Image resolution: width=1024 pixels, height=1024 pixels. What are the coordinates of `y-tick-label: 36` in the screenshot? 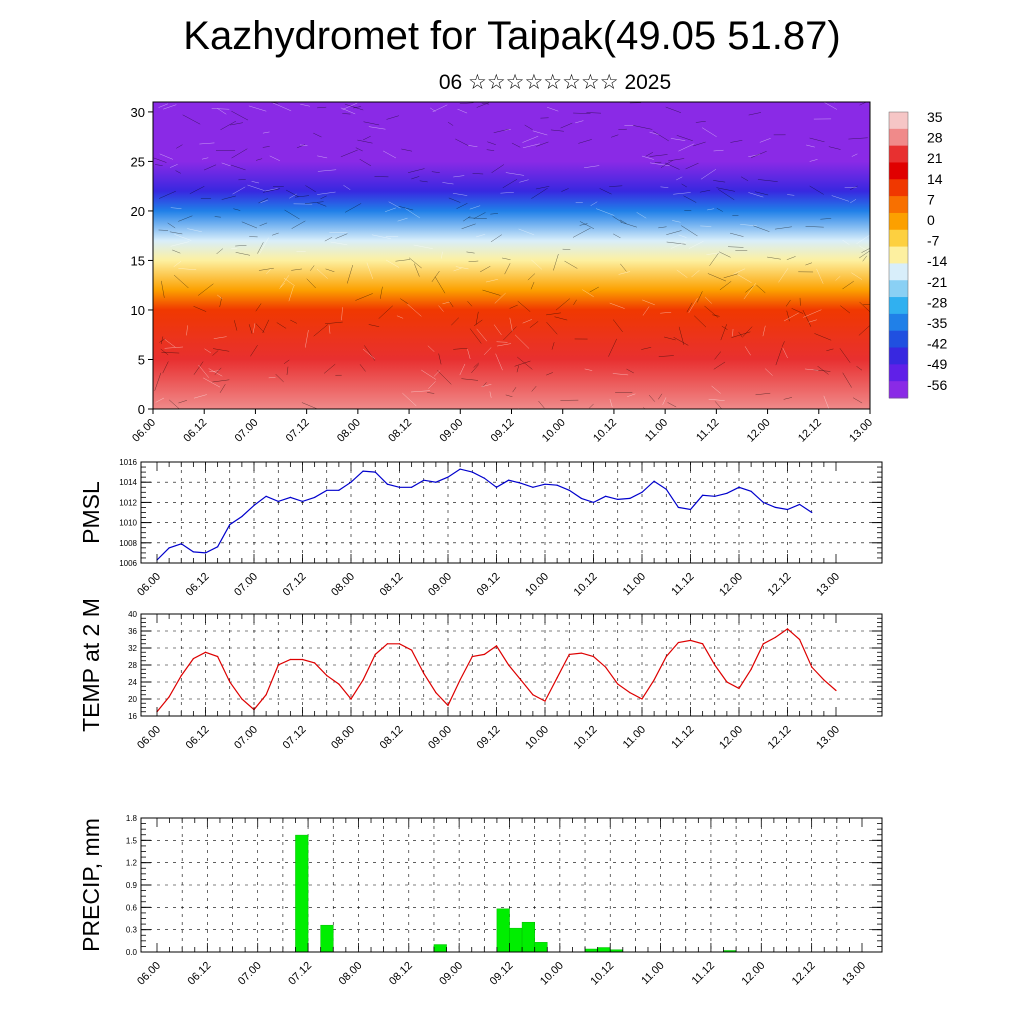 It's located at (132, 631).